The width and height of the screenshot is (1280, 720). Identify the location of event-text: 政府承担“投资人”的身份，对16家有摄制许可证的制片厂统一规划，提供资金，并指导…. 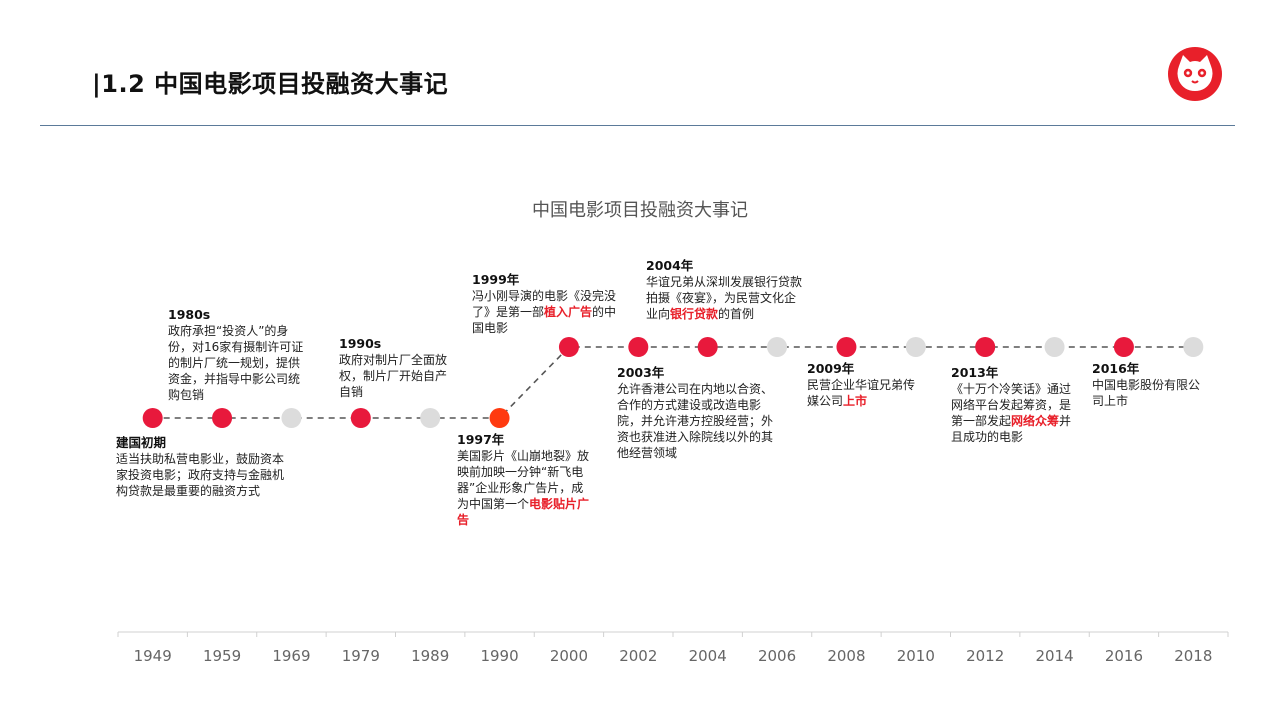
(236, 363).